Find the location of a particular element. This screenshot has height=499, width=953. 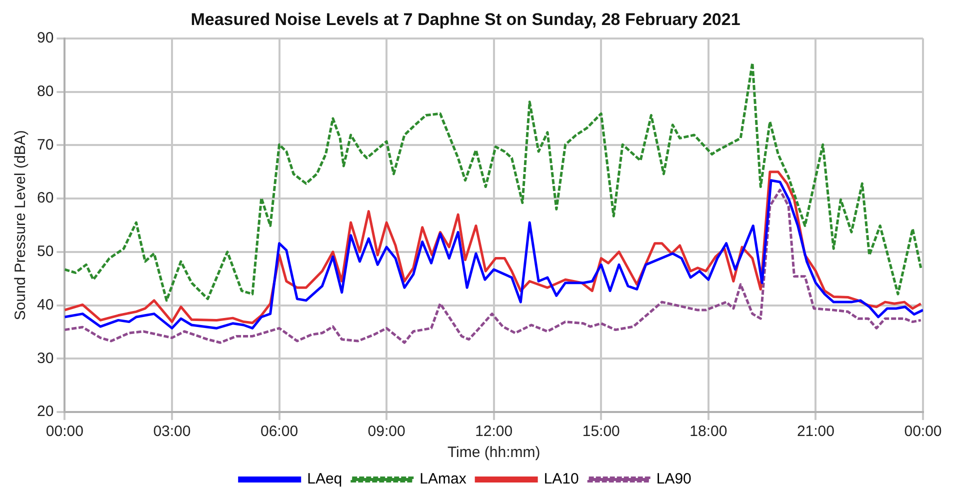

x-tick-label: 09:00 is located at coordinates (387, 431).